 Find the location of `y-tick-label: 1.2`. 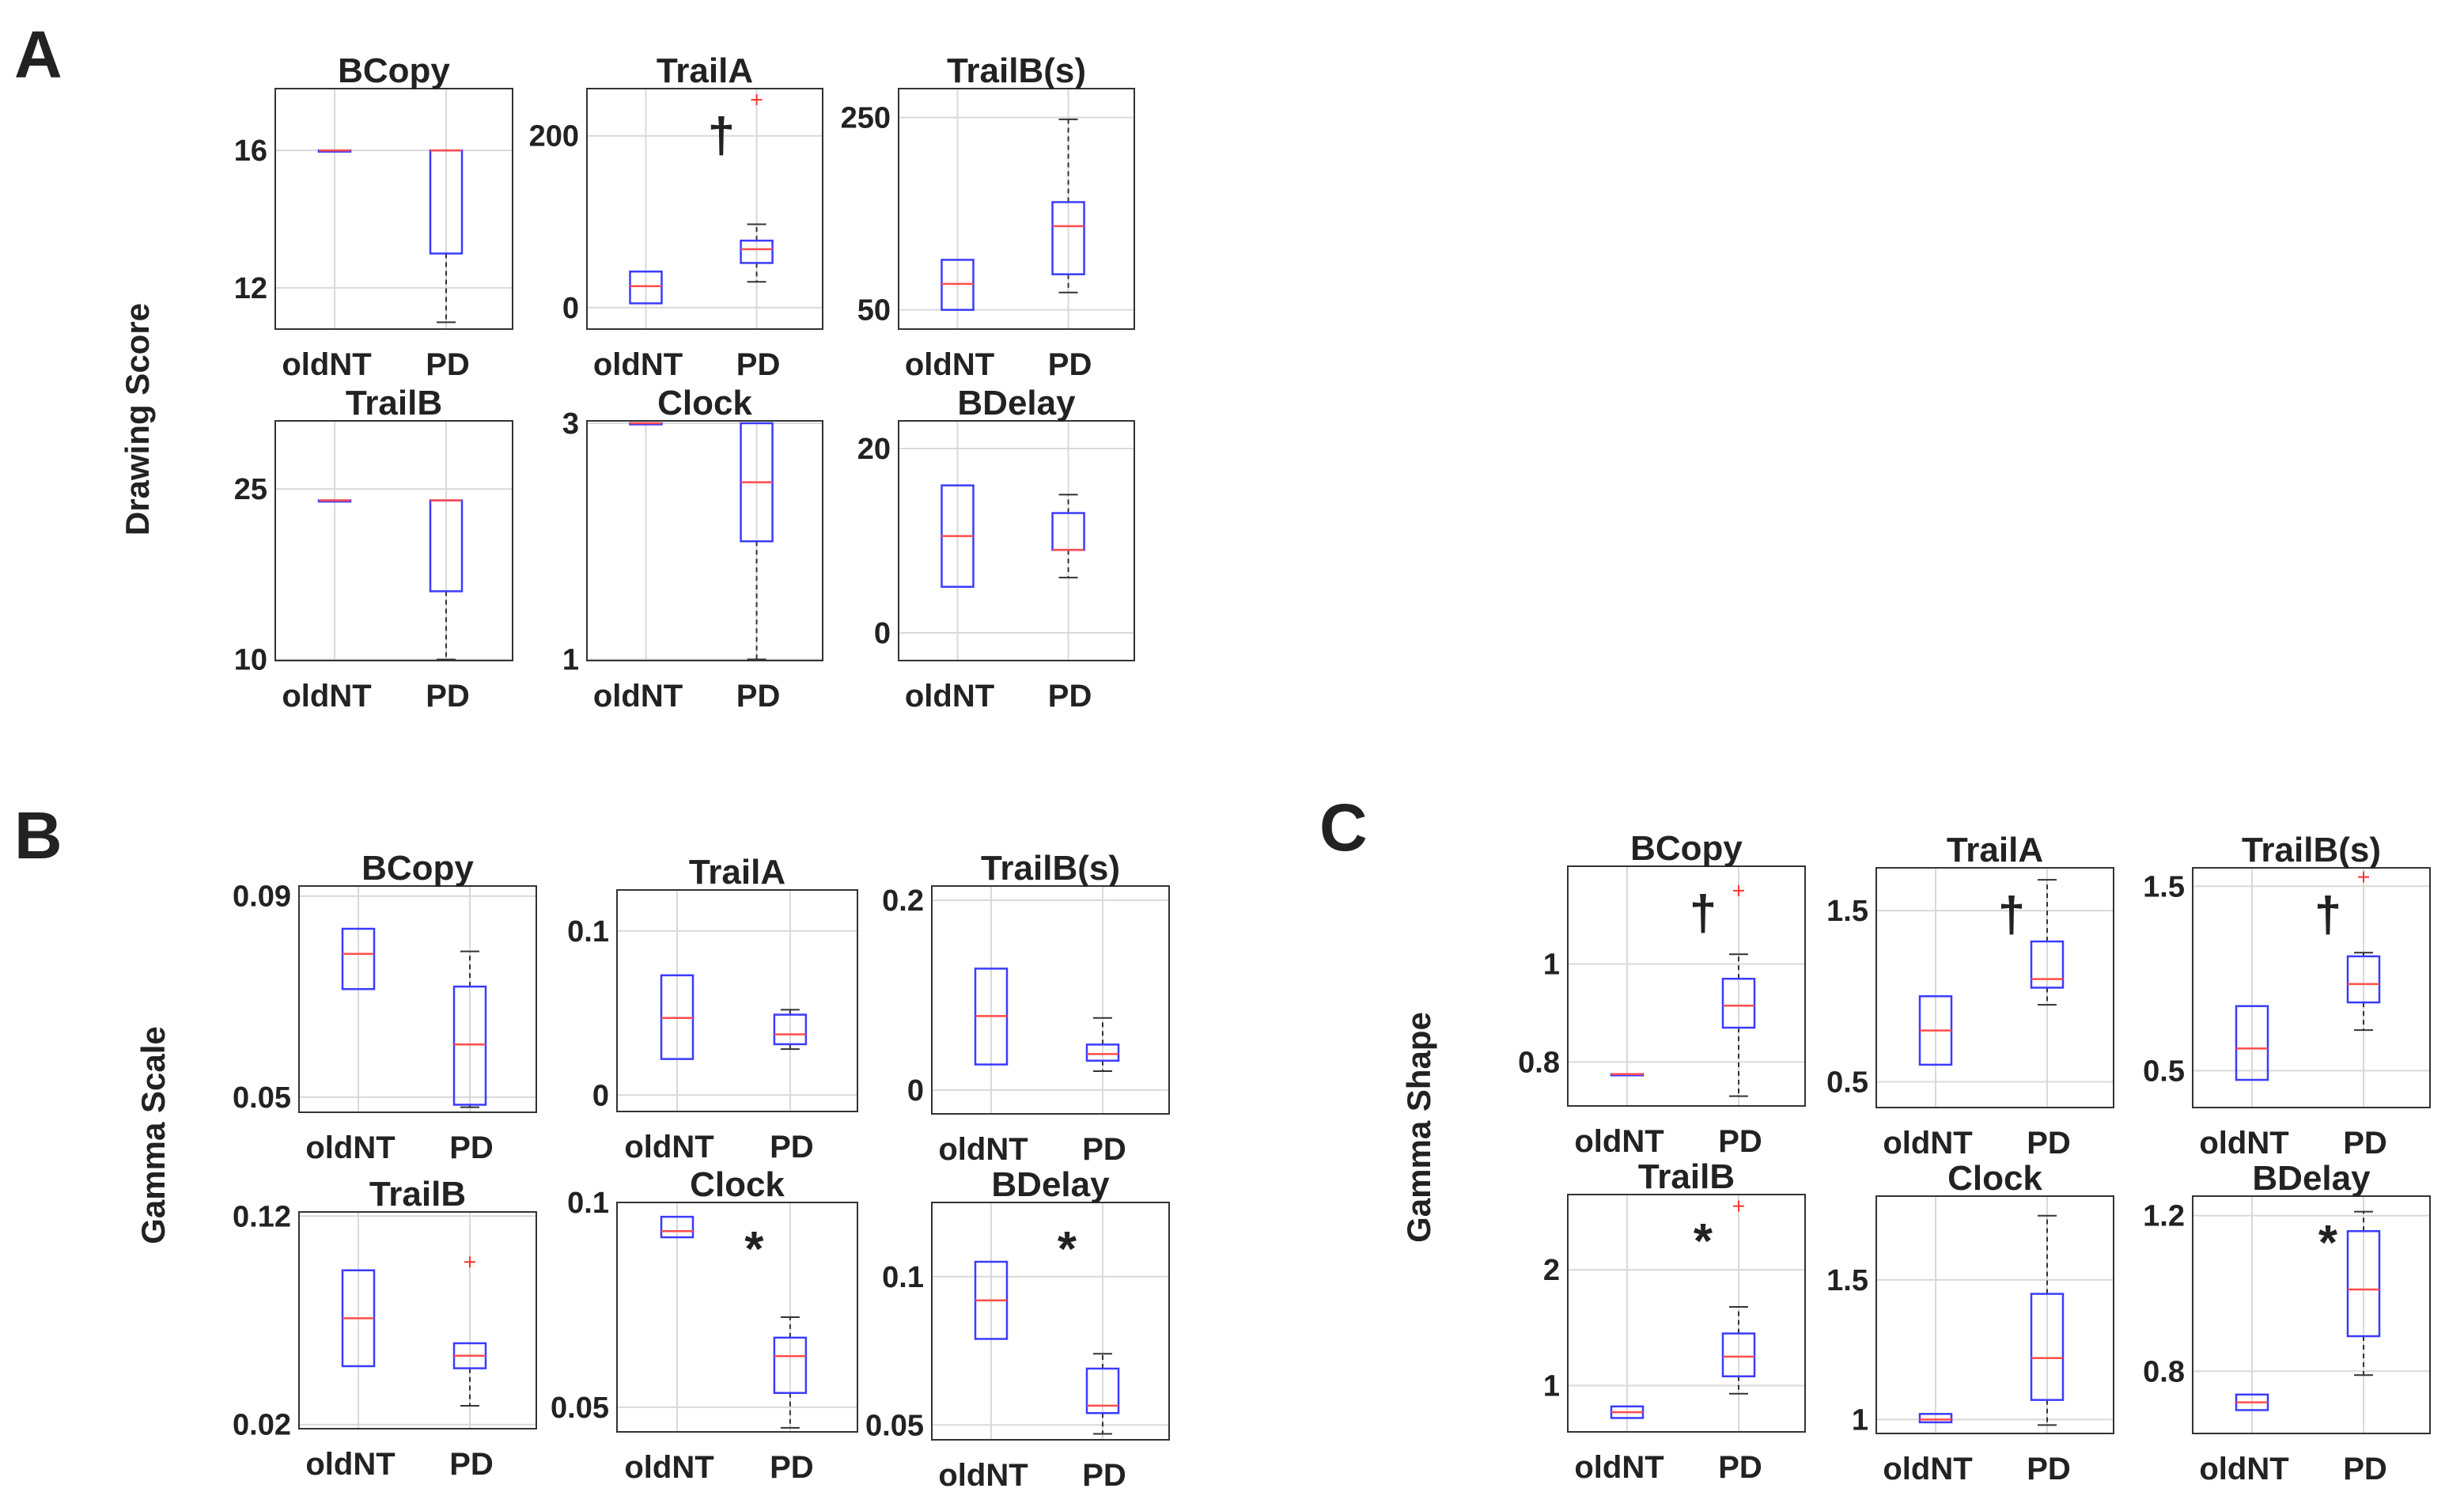

y-tick-label: 1.2 is located at coordinates (2164, 1216).